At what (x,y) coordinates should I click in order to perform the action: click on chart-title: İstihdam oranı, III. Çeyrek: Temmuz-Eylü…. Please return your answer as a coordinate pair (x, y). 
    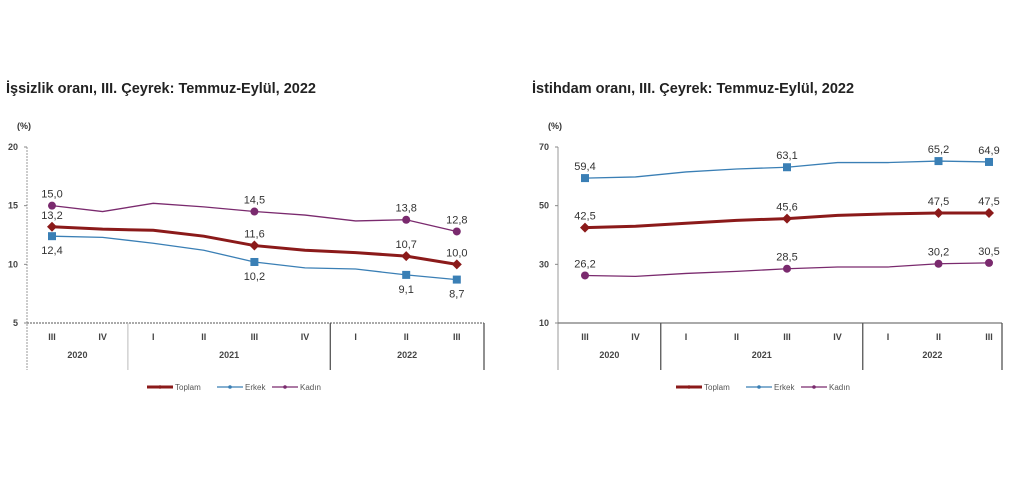
    Looking at the image, I should click on (693, 88).